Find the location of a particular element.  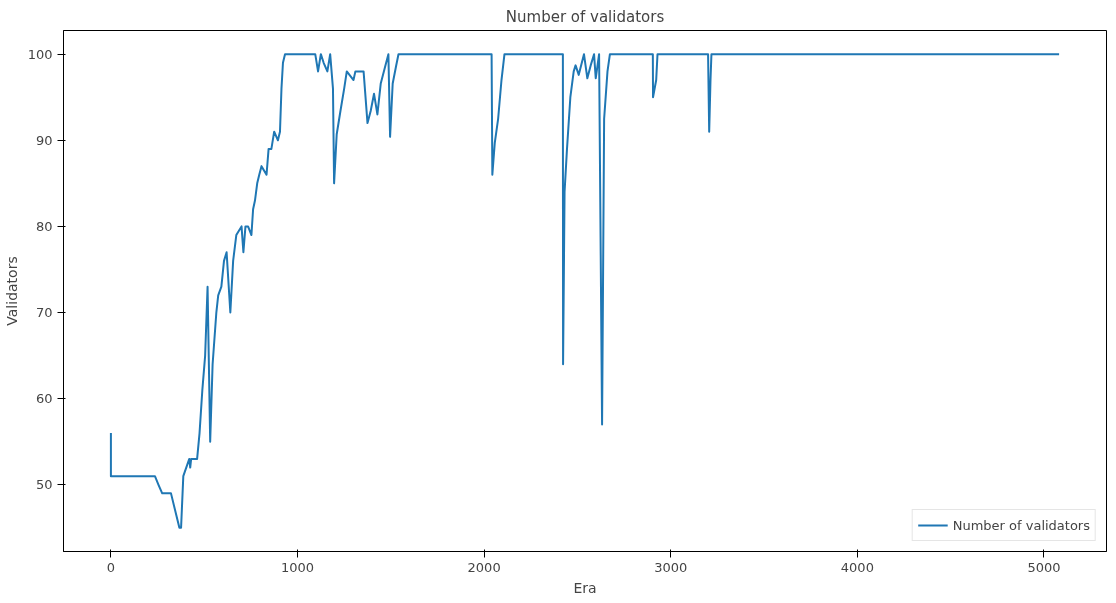

x-tick-label: 2000 is located at coordinates (484, 567).